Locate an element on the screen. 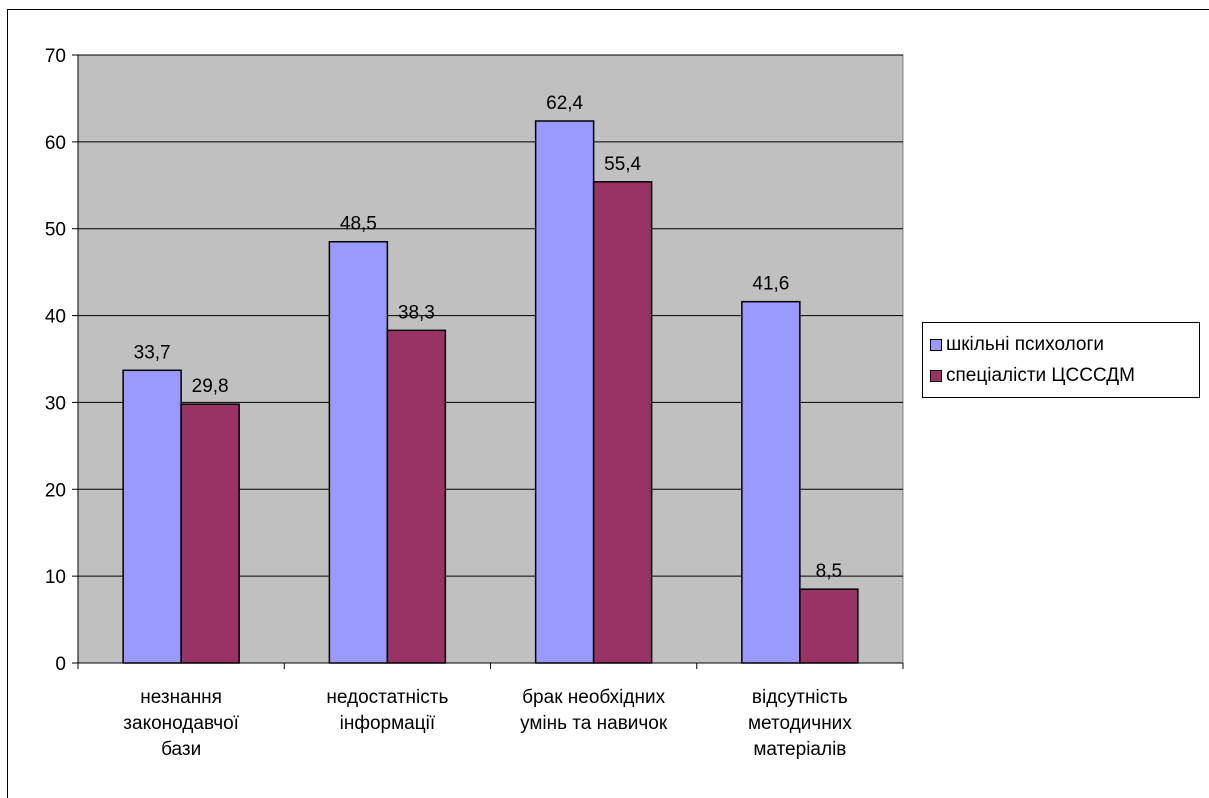 The image size is (1209, 798). legend-item-school-psychologists: шкільні психологи is located at coordinates (1064, 344).